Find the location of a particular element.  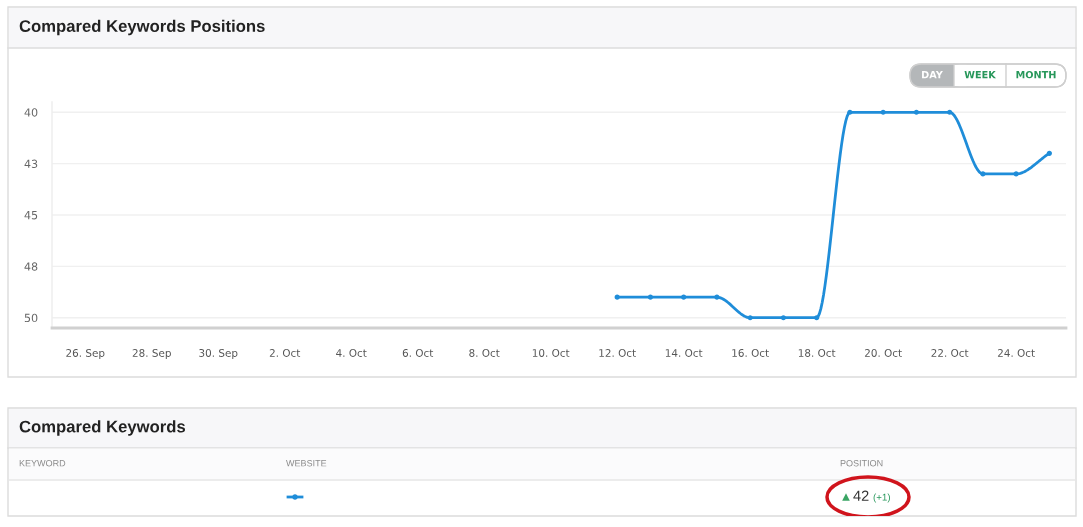

x-tick-label: 24. Oct is located at coordinates (1016, 353).